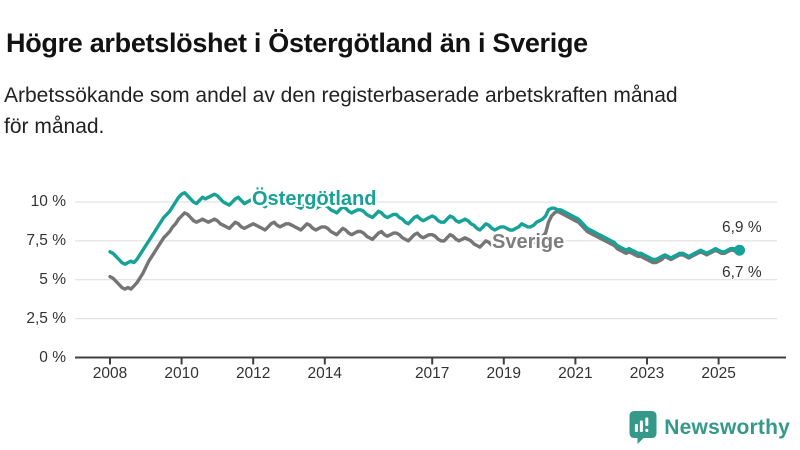  I want to click on sverige-line, so click(425, 250).